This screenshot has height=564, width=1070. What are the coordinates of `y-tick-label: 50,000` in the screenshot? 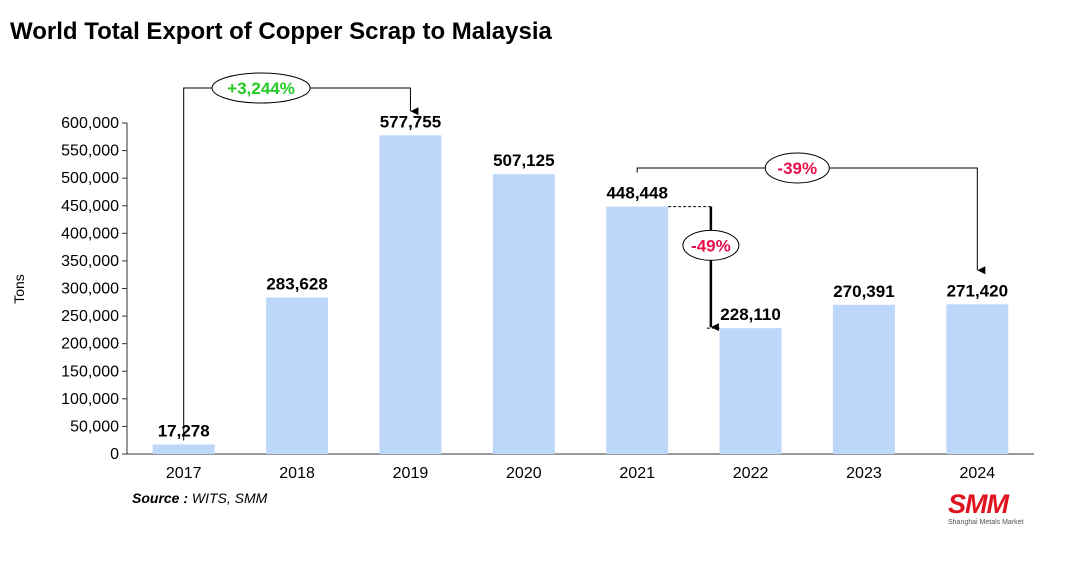 It's located at (94, 426).